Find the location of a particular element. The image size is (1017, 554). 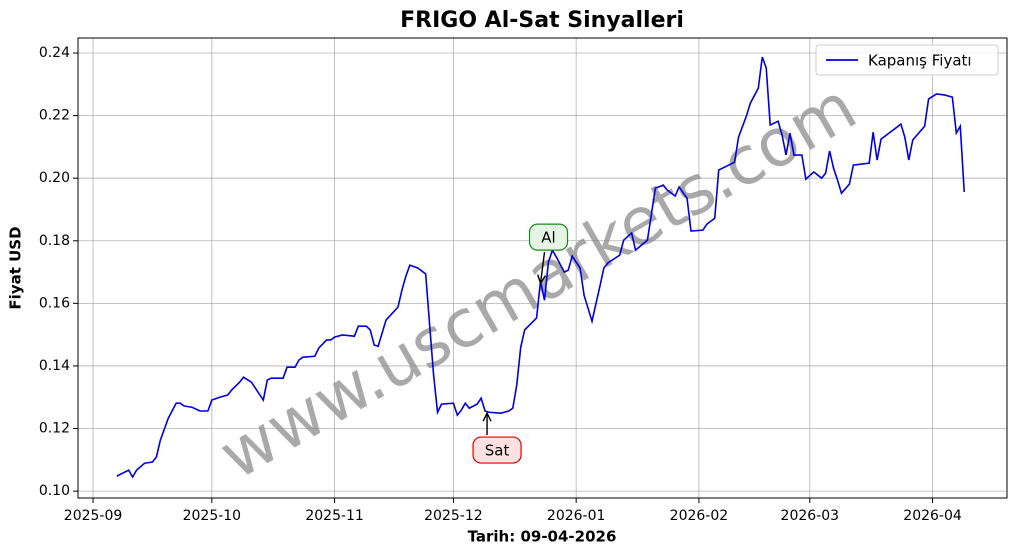

y-tick-label: 0.10 is located at coordinates (54, 491).